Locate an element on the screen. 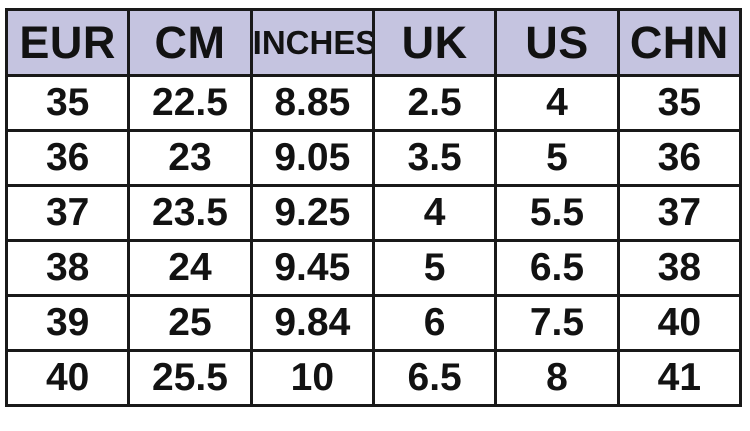 The image size is (750, 431). table-row: 36 23 9.05 3.5 5 36 is located at coordinates (373, 158).